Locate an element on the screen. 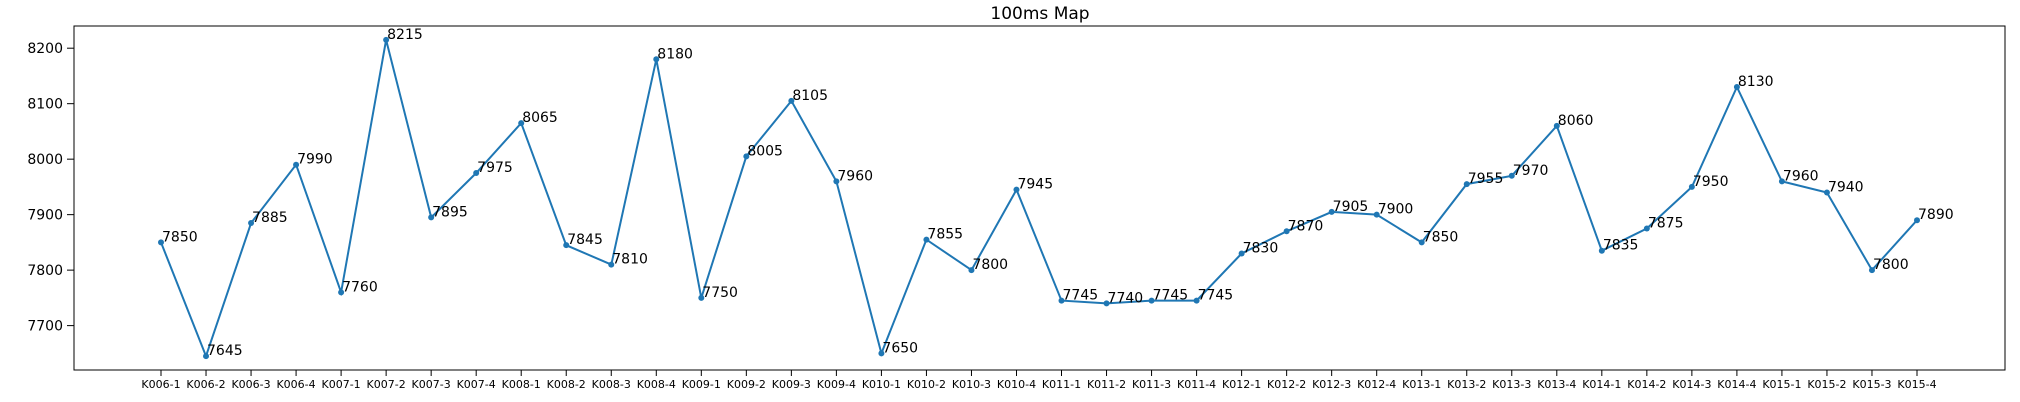 The image size is (2020, 402). data-label: 8215 is located at coordinates (405, 35).